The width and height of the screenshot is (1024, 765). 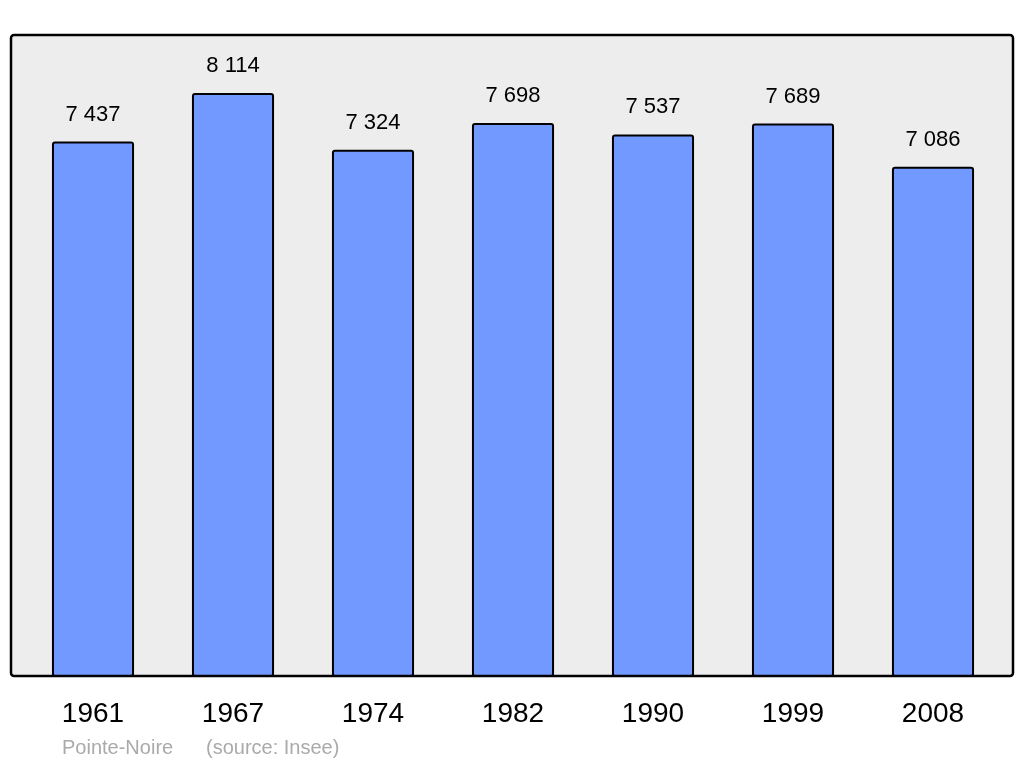 I want to click on x-tick-label: 1974, so click(x=373, y=712).